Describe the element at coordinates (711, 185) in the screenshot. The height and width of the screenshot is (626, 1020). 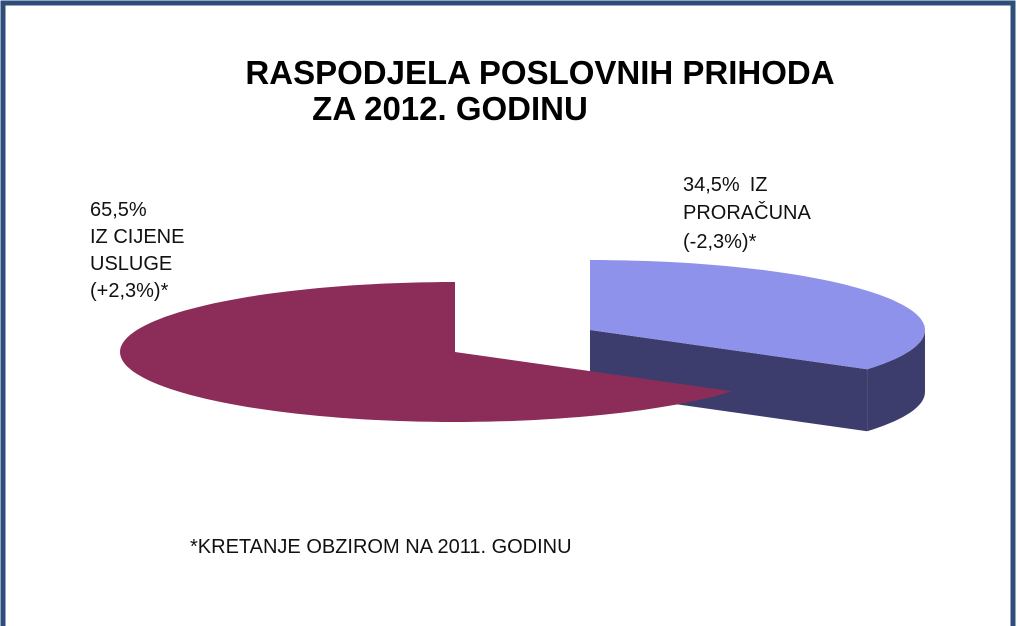
I see `data-label: 34,5%` at that location.